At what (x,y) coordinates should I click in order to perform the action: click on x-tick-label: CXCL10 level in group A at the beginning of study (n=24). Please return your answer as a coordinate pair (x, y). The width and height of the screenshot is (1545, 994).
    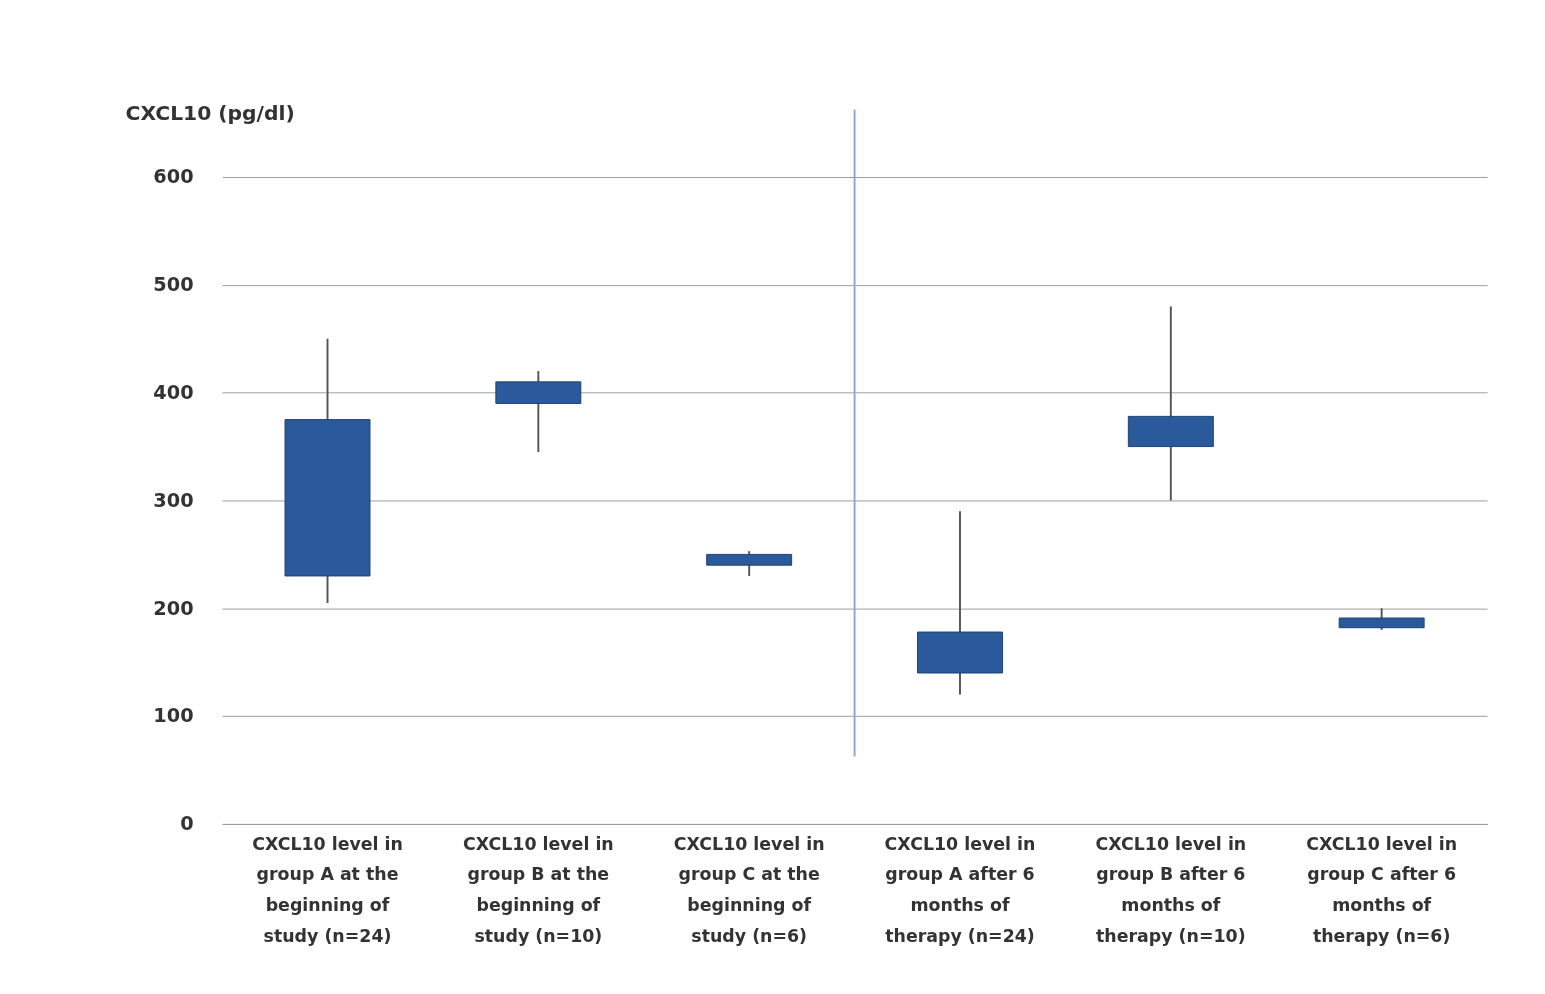
    Looking at the image, I should click on (327, 890).